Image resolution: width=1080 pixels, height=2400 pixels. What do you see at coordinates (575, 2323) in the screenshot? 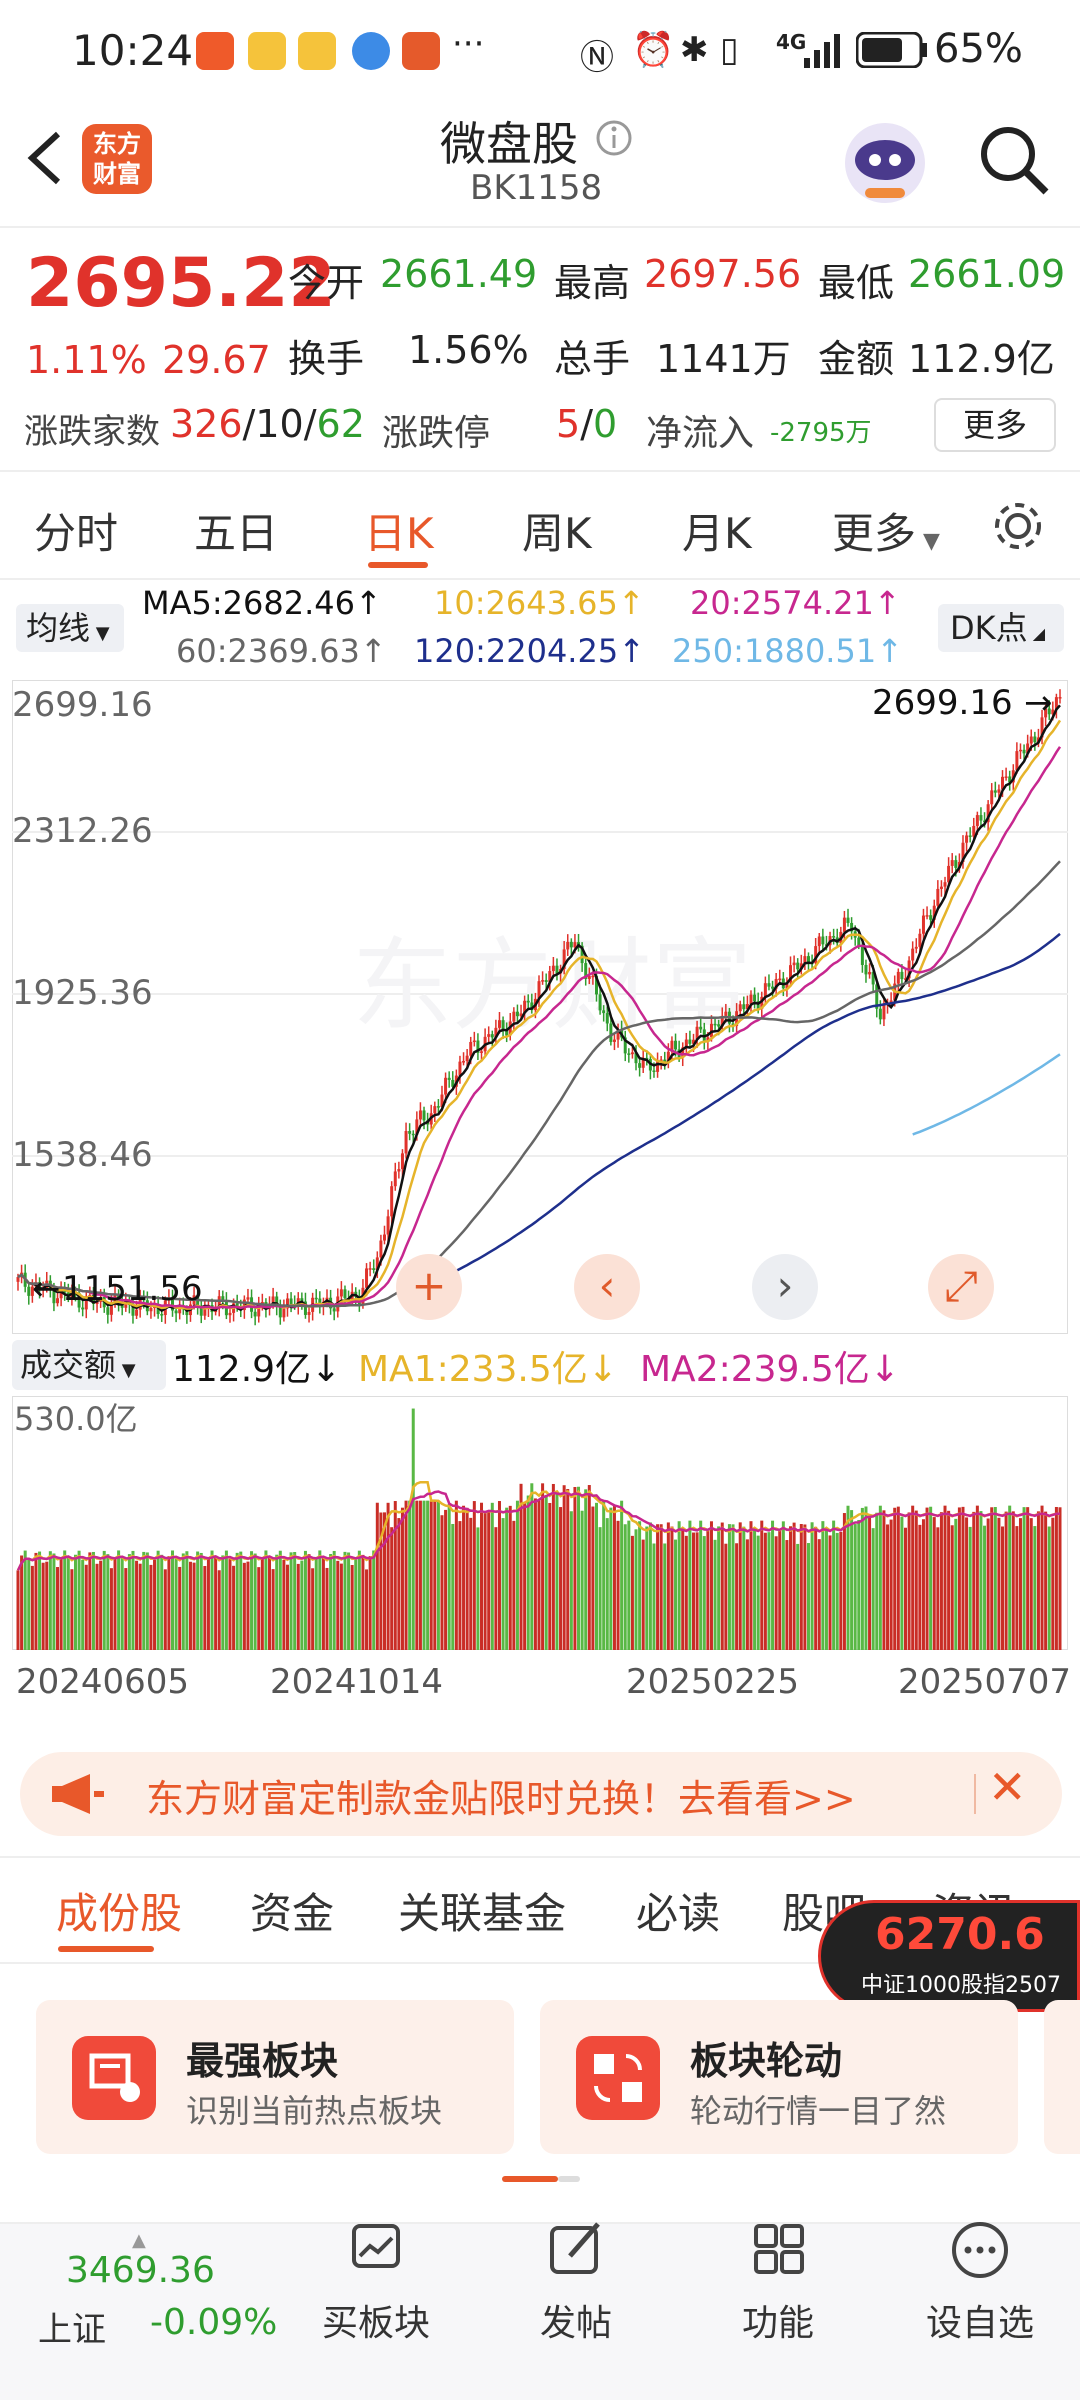
I see `nav-label: 发帖` at bounding box center [575, 2323].